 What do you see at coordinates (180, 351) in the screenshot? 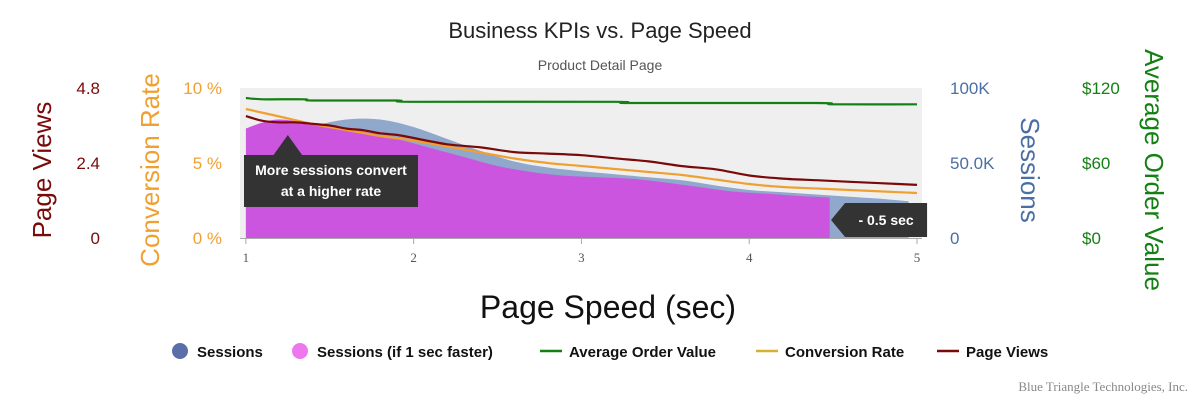
I see `legend-sessions-marker` at bounding box center [180, 351].